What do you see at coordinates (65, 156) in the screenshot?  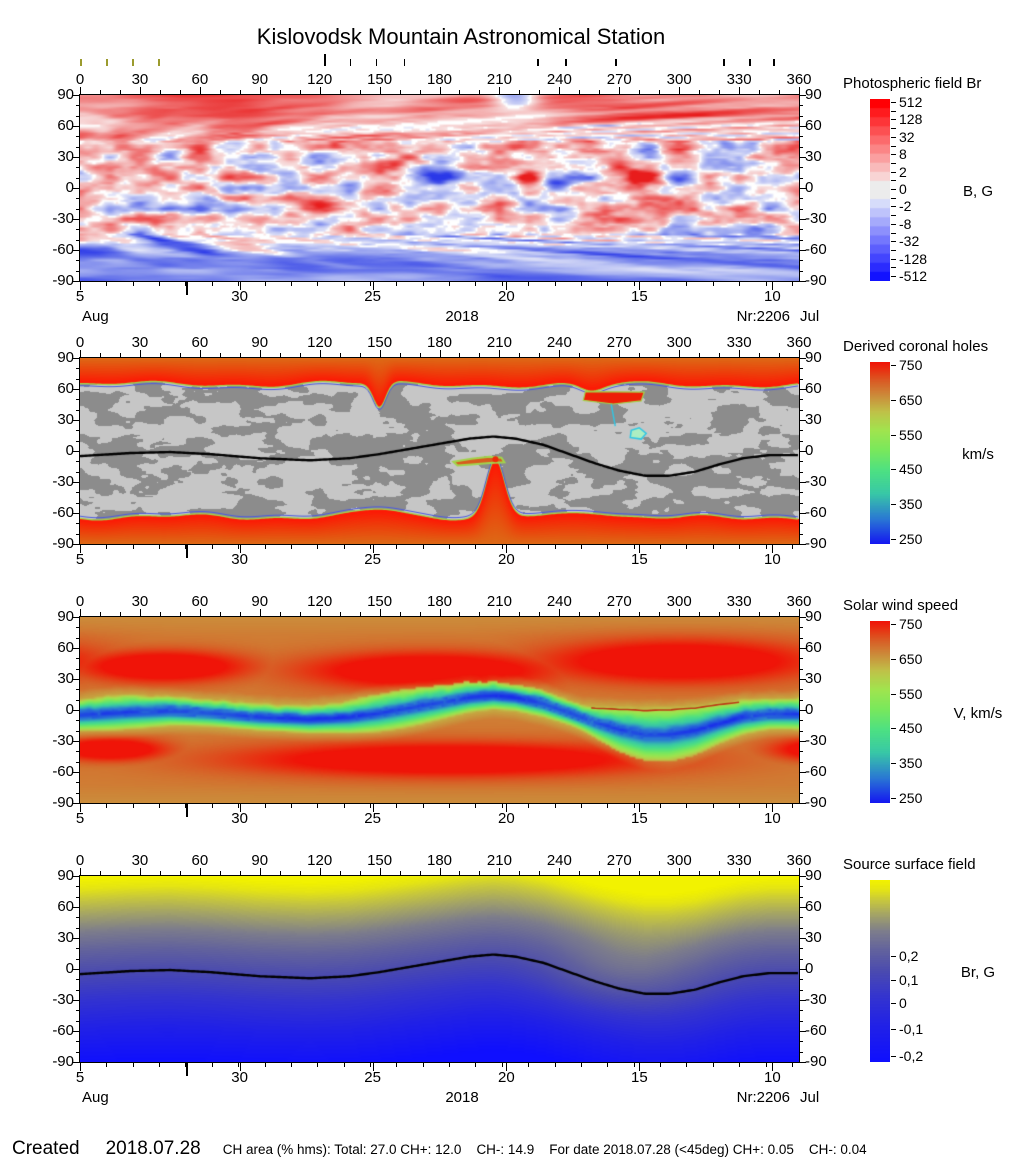 I see `latitude-label-left: 30` at bounding box center [65, 156].